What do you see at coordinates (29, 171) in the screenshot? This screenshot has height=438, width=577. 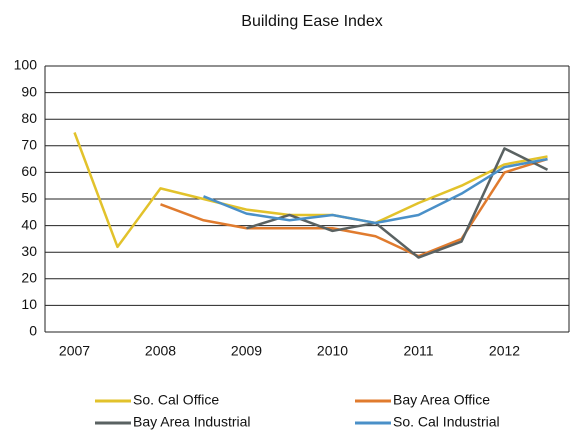 I see `y-tick-label: 60` at bounding box center [29, 171].